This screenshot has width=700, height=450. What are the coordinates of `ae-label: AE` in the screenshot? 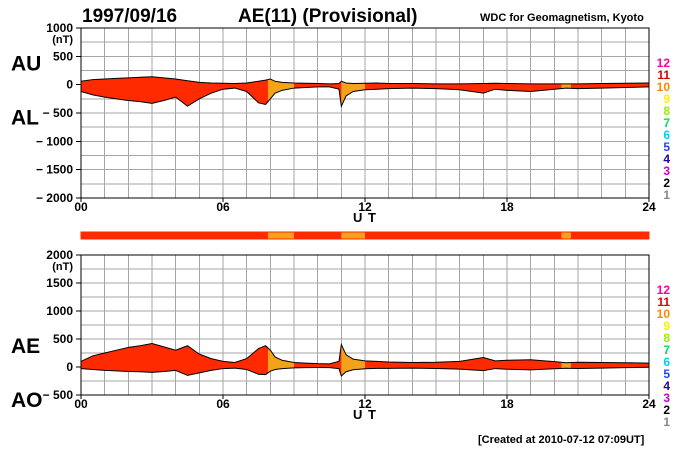 It's located at (25, 346).